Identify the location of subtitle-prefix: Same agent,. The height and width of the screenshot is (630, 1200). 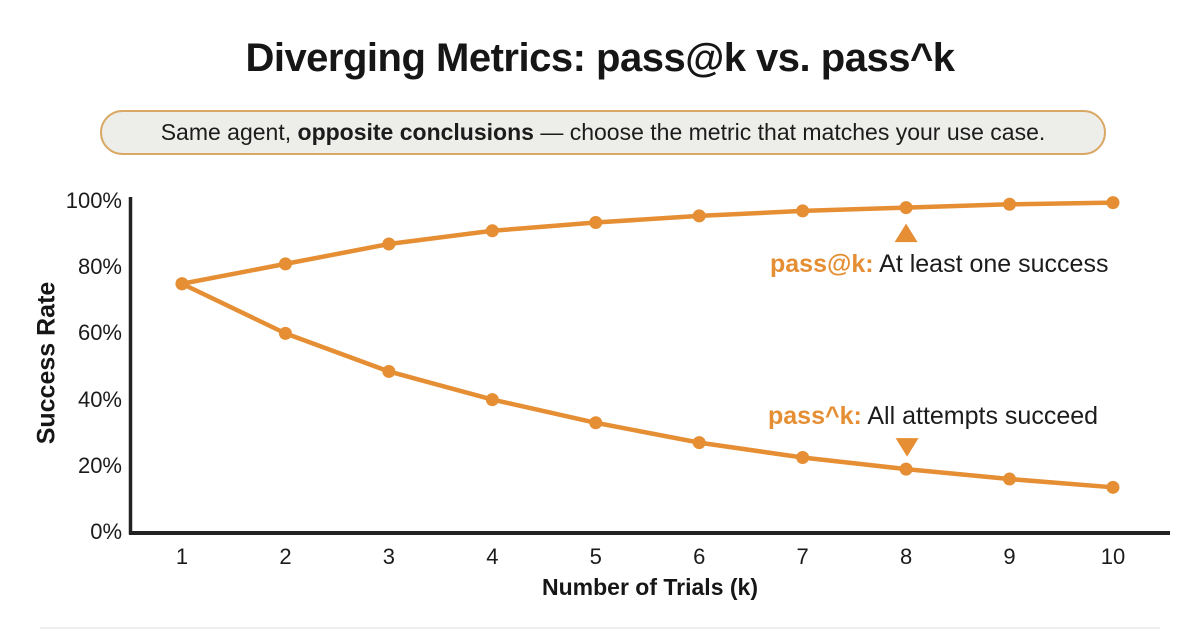
(229, 132).